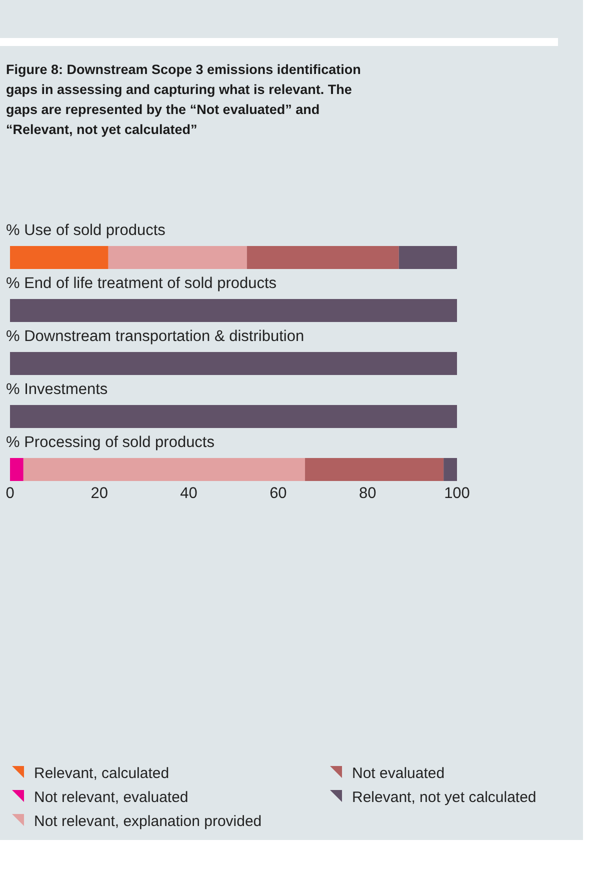  What do you see at coordinates (367, 493) in the screenshot?
I see `x-tick-label: 80` at bounding box center [367, 493].